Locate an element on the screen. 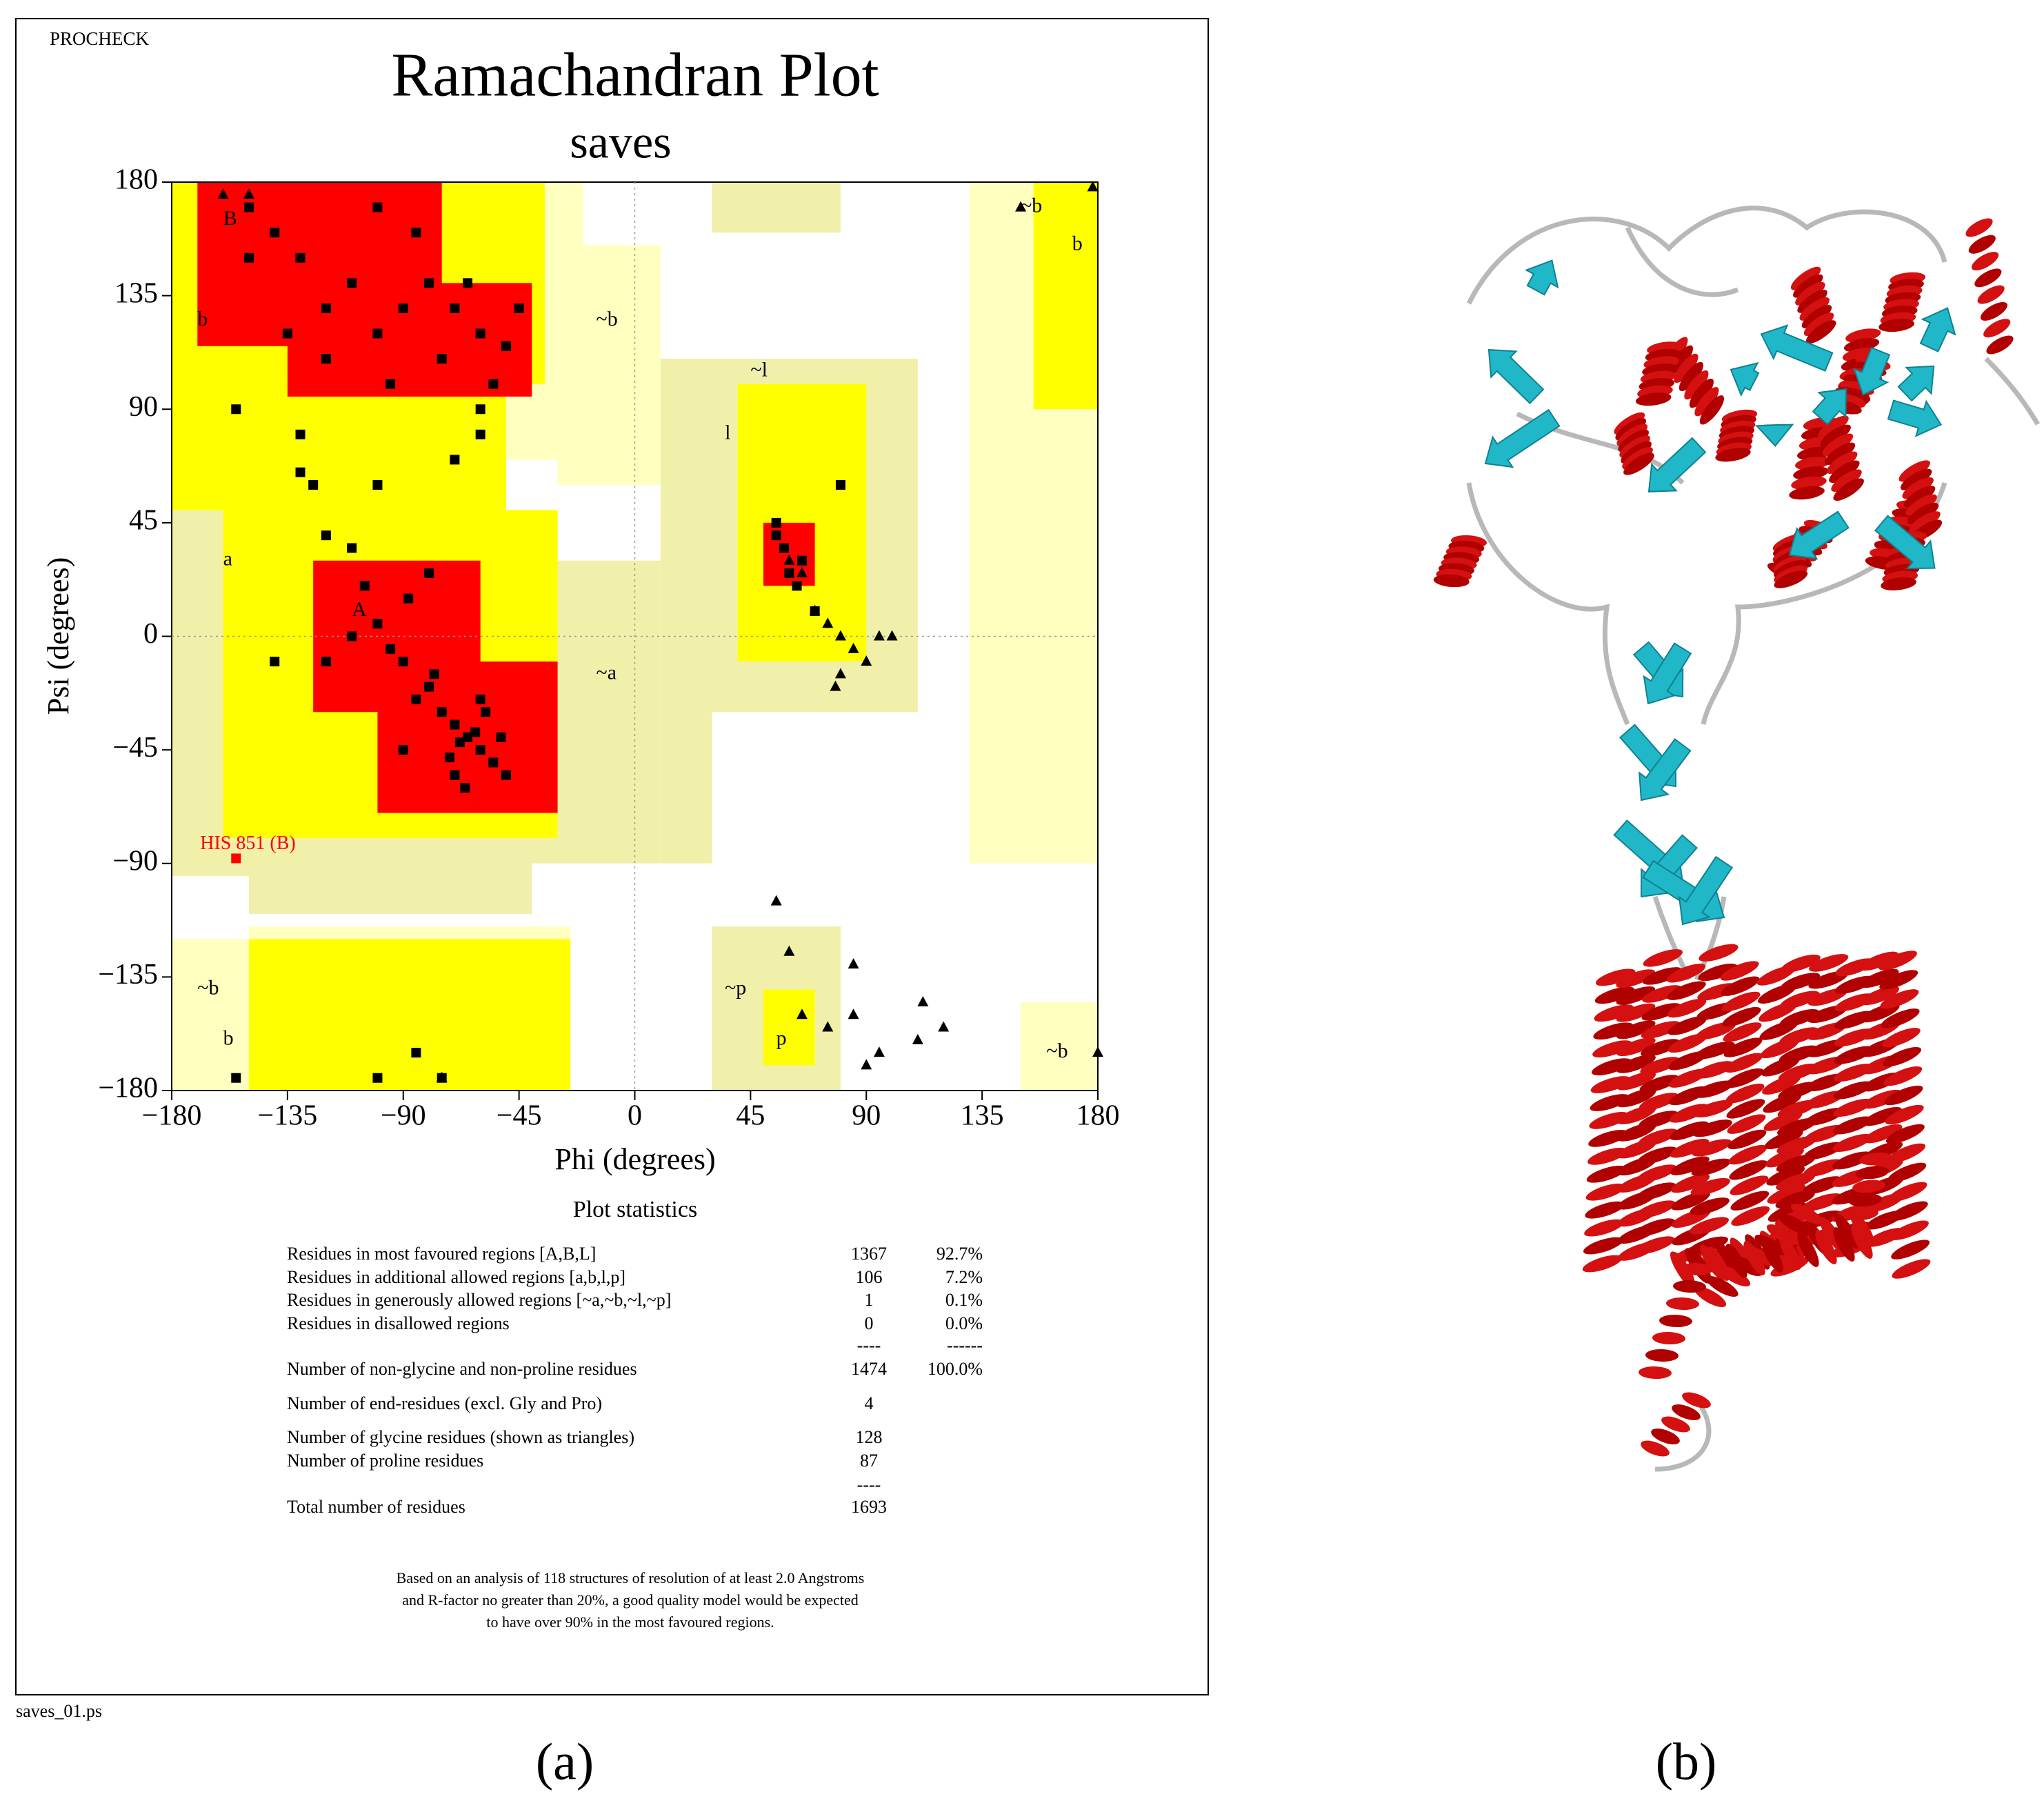 The width and height of the screenshot is (2044, 1801). panel-label: (b) is located at coordinates (1686, 1762).